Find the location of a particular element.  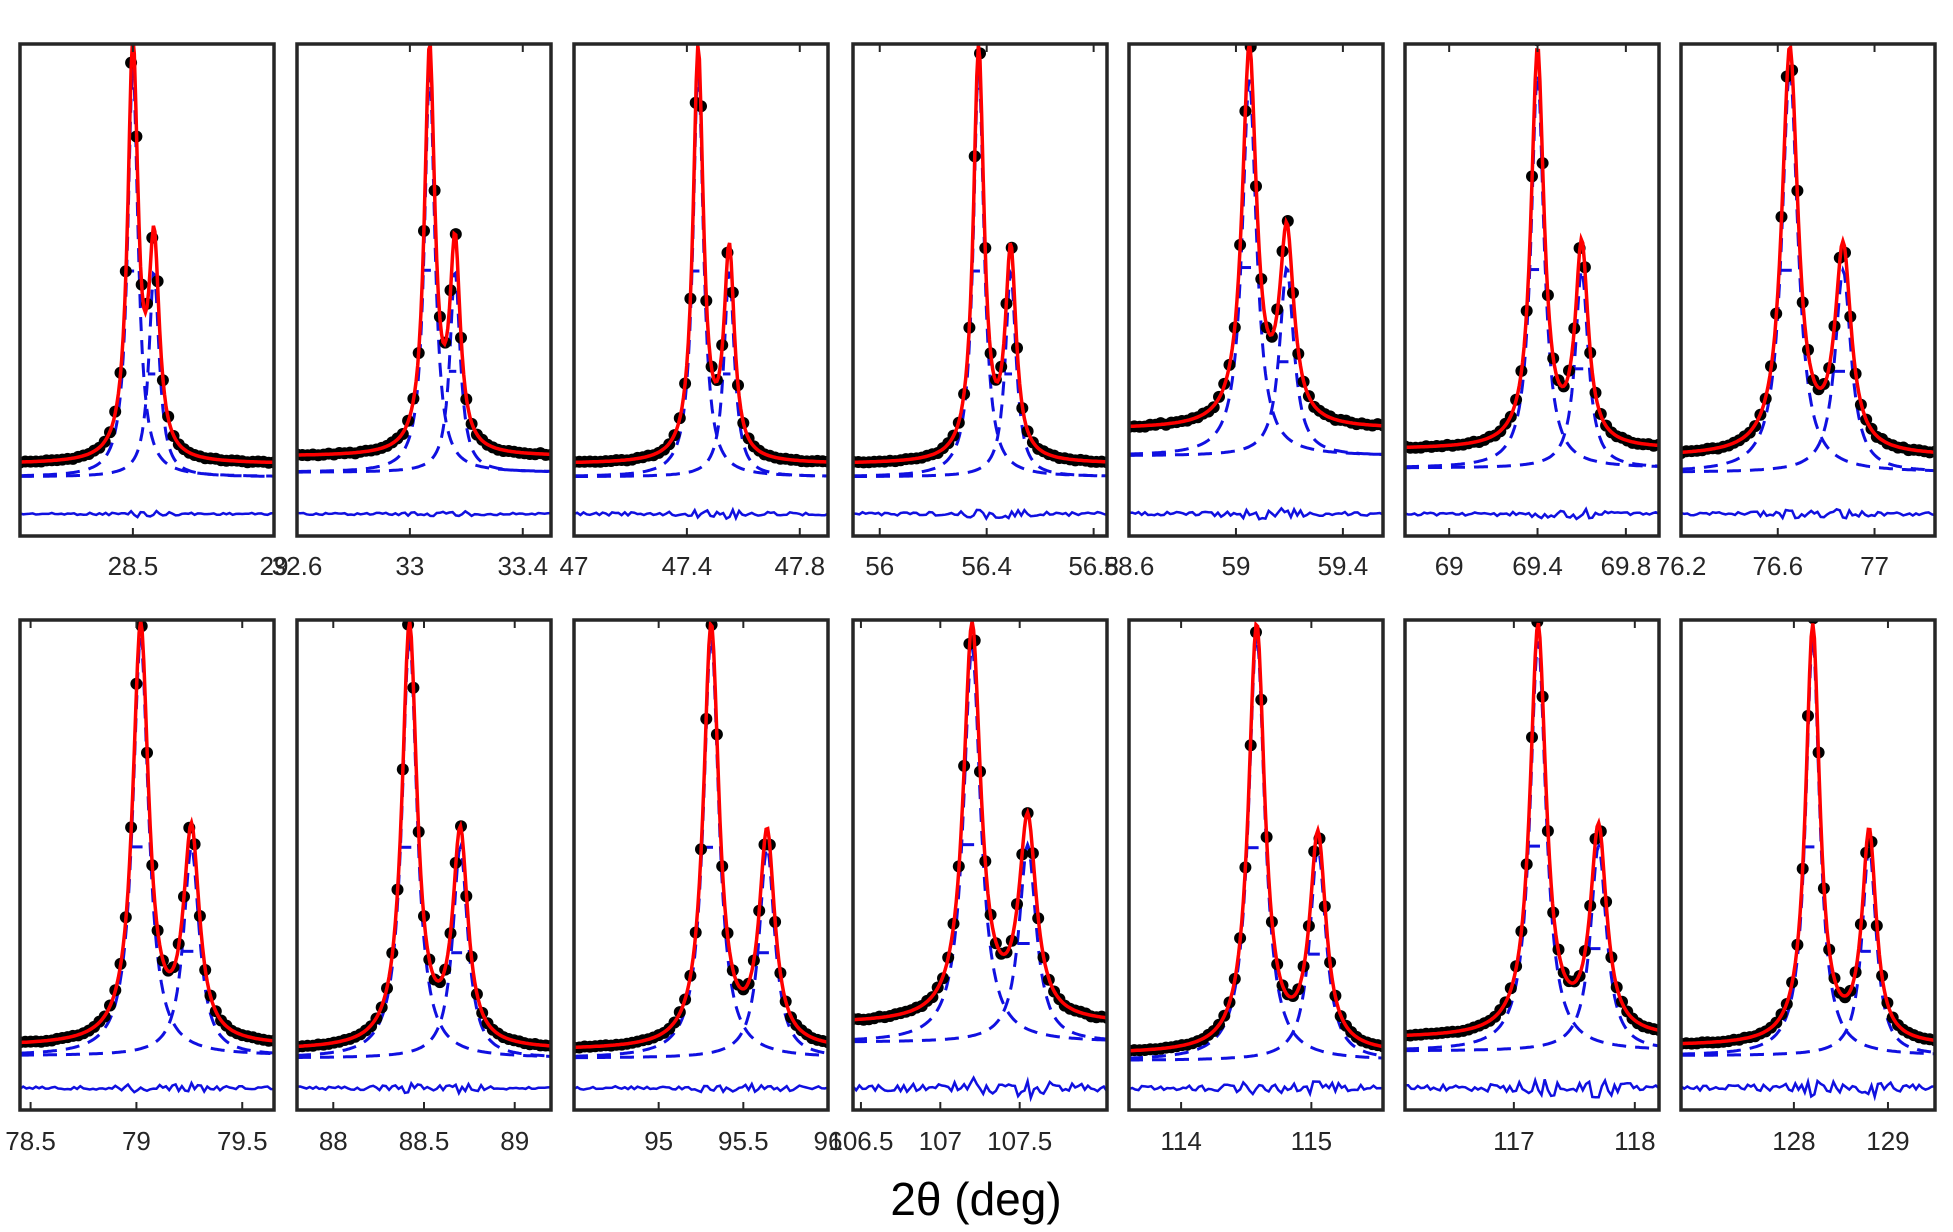

panel-12: 114 115 is located at coordinates (1256, 887).